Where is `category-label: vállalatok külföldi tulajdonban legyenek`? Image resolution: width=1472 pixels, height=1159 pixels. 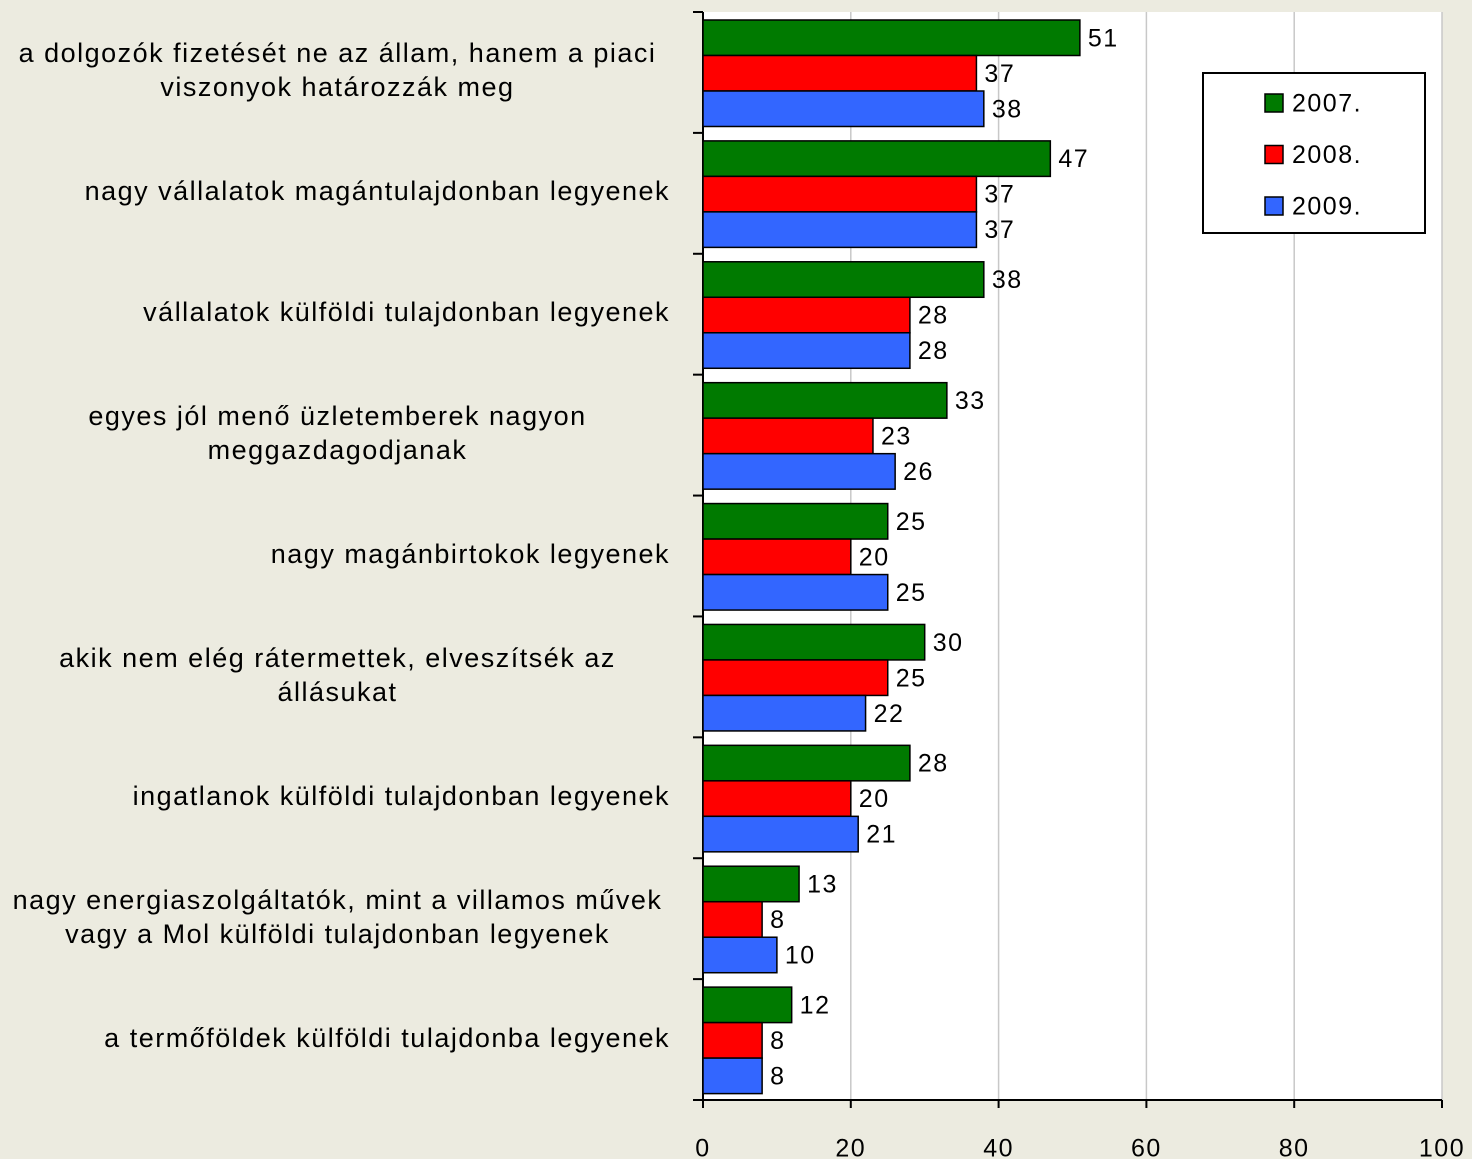 category-label: vállalatok külföldi tulajdonban legyenek is located at coordinates (406, 312).